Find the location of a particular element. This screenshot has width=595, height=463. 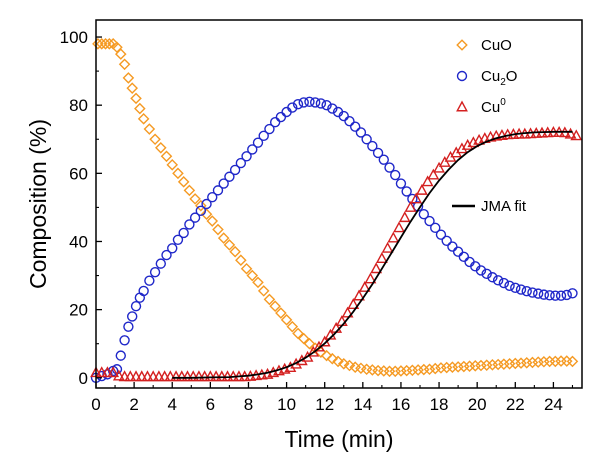

legend-series: CuO Cu2O Cu0 is located at coordinates (486, 76).